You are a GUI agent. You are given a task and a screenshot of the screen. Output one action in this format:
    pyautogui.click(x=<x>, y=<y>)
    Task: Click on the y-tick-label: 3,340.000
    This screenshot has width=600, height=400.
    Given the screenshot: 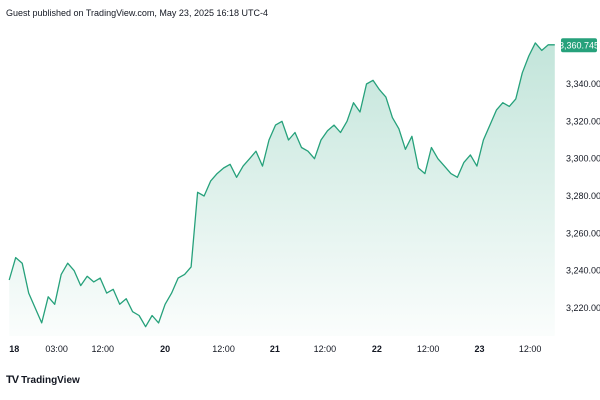 What is the action you would take?
    pyautogui.click(x=583, y=84)
    